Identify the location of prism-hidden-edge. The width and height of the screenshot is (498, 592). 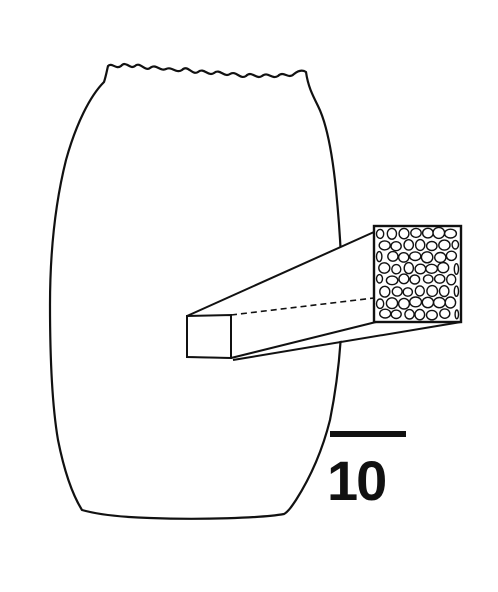
(209, 357).